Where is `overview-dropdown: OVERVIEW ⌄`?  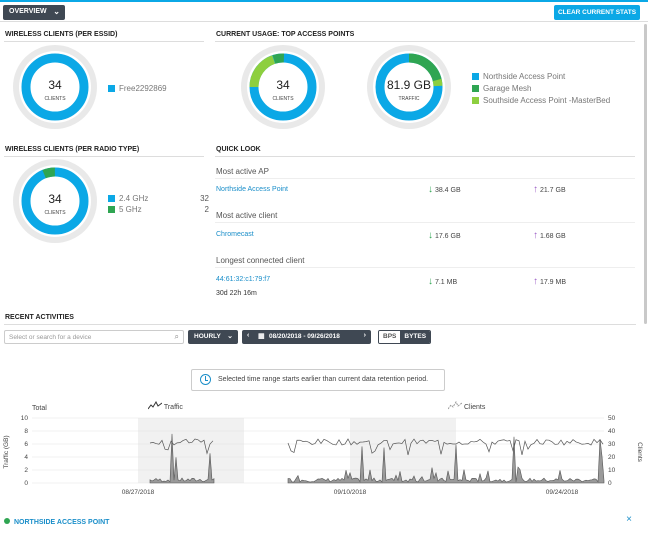
overview-dropdown: OVERVIEW ⌄ is located at coordinates (34, 12).